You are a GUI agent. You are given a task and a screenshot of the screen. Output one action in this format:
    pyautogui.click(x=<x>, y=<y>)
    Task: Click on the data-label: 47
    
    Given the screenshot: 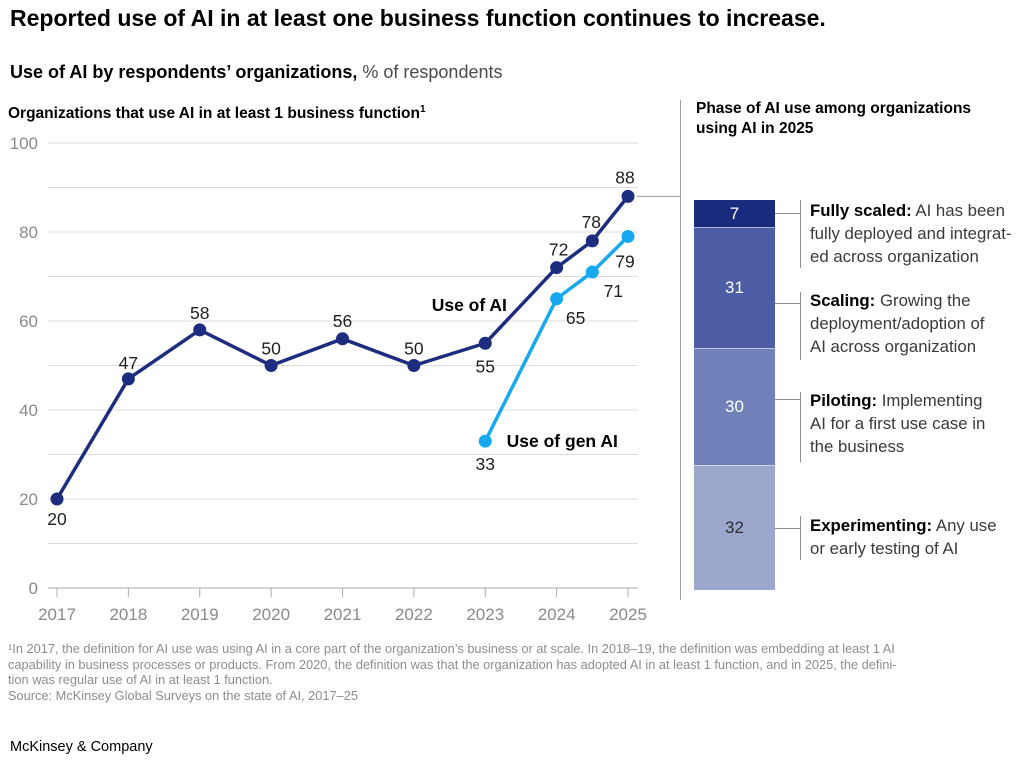 What is the action you would take?
    pyautogui.click(x=128, y=363)
    